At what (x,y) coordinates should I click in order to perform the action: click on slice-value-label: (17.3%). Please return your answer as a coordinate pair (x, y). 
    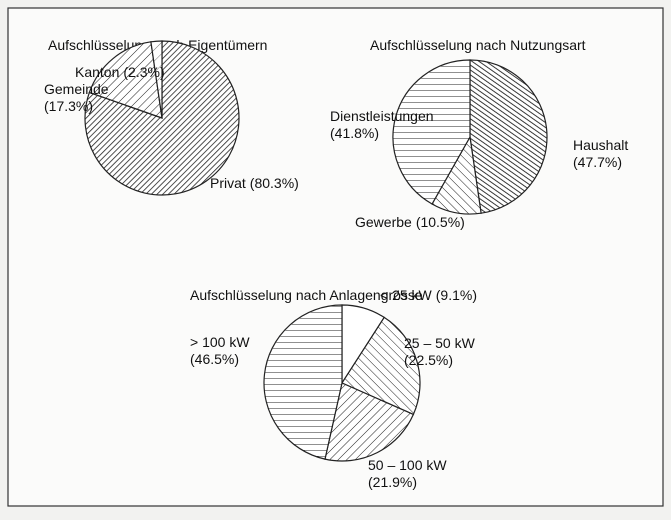
    Looking at the image, I should click on (68, 106).